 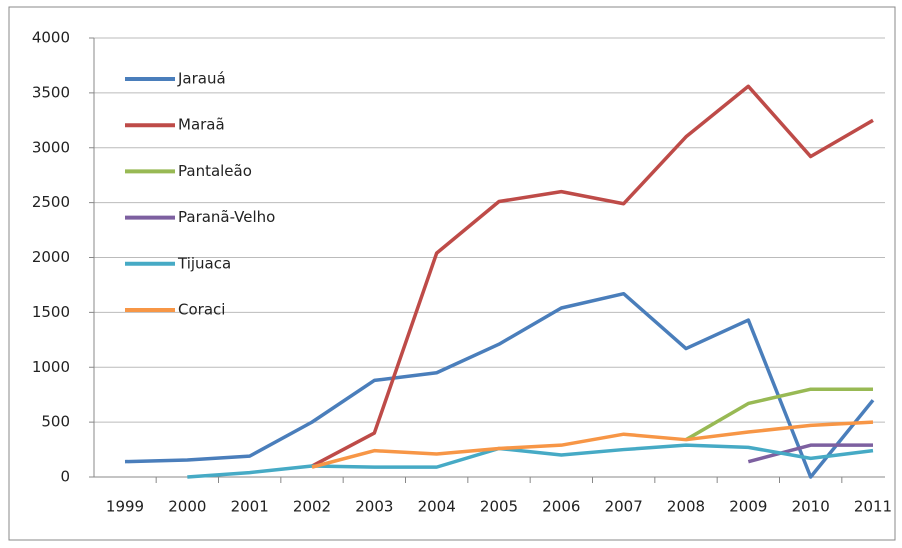 I want to click on x-tick-label: 2000, so click(x=187, y=507).